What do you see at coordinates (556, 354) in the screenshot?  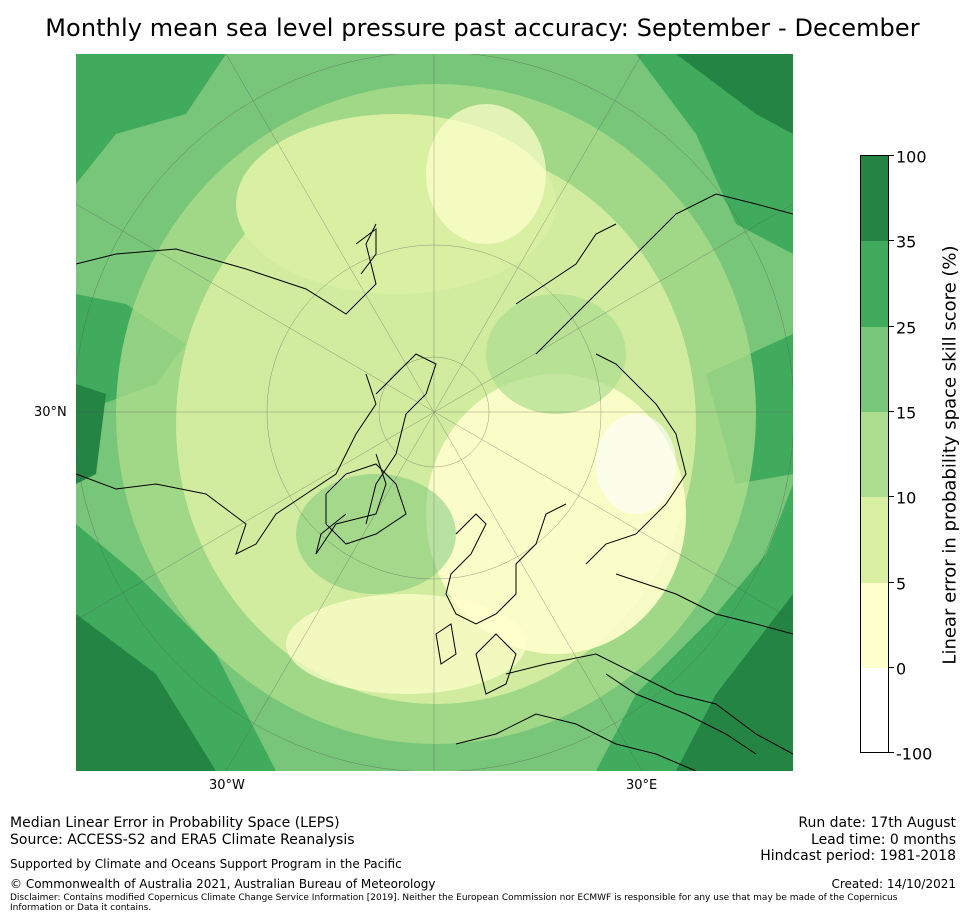 I see `region-mid-light` at bounding box center [556, 354].